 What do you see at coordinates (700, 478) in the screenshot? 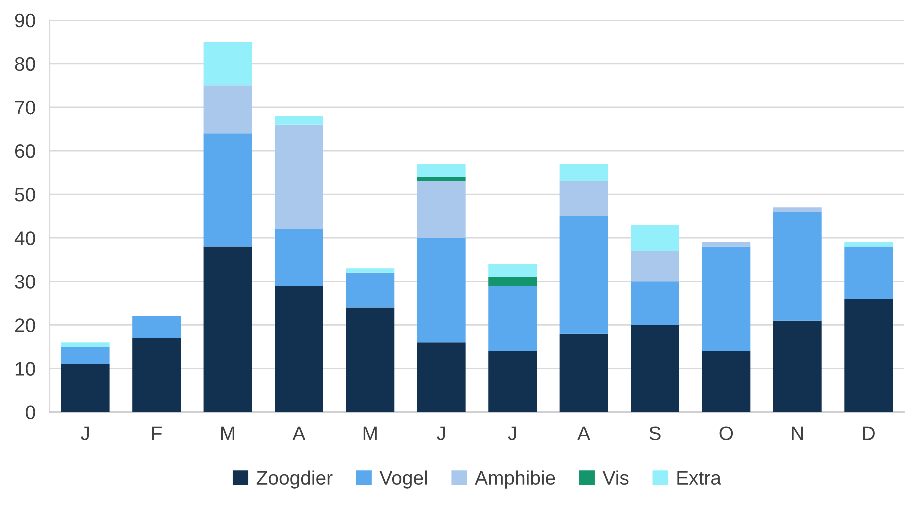
I see `legend-label: Extra` at bounding box center [700, 478].